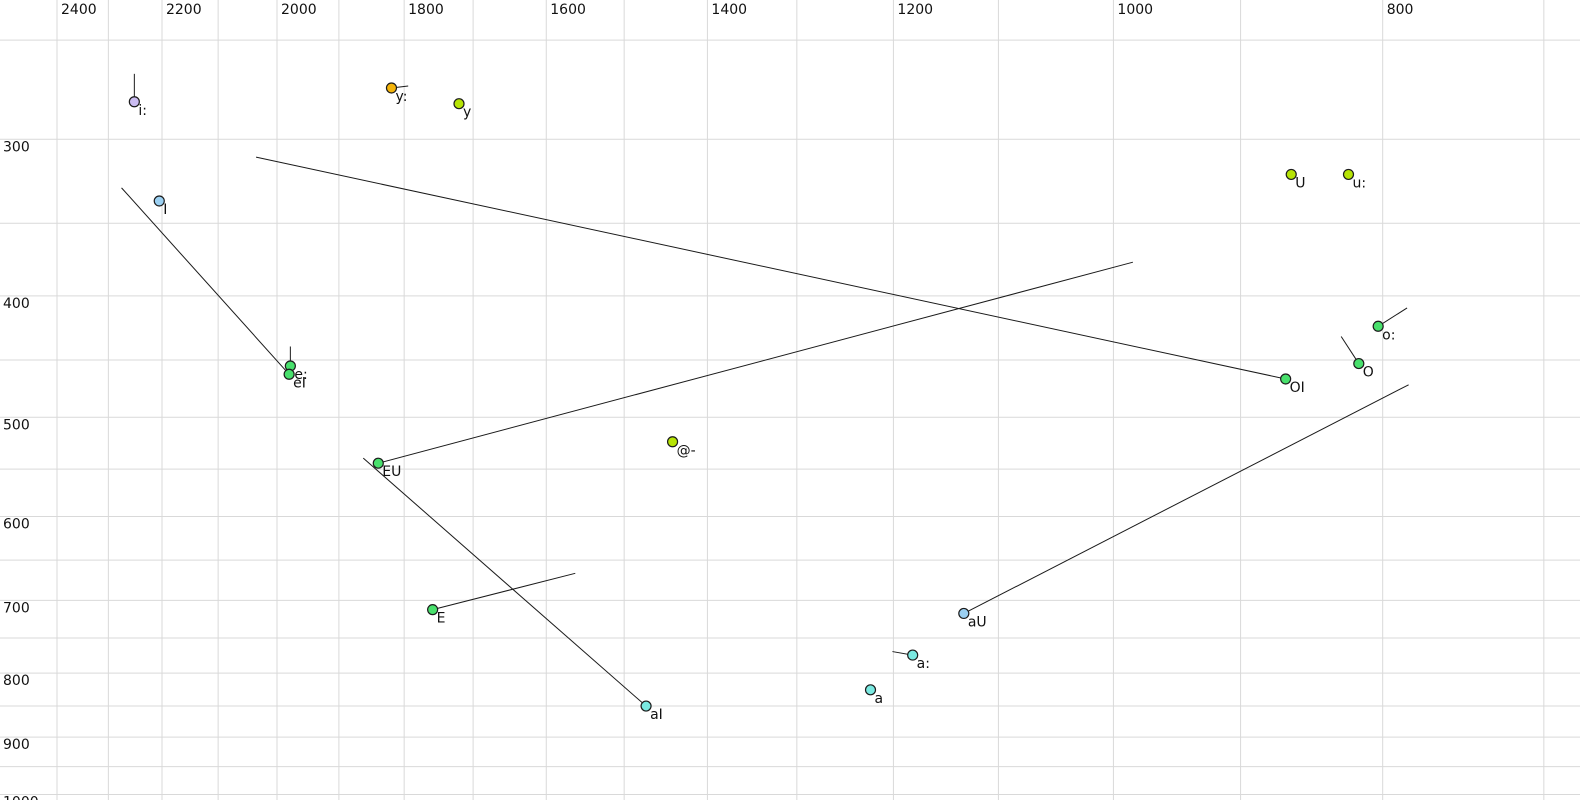 The height and width of the screenshot is (800, 1580). What do you see at coordinates (1359, 363) in the screenshot?
I see `vowel-point-9-o` at bounding box center [1359, 363].